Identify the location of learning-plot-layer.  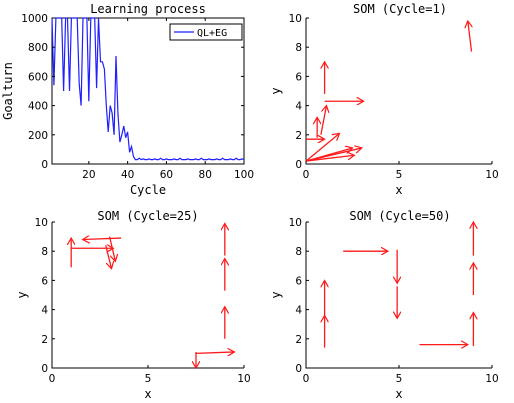
(148, 89).